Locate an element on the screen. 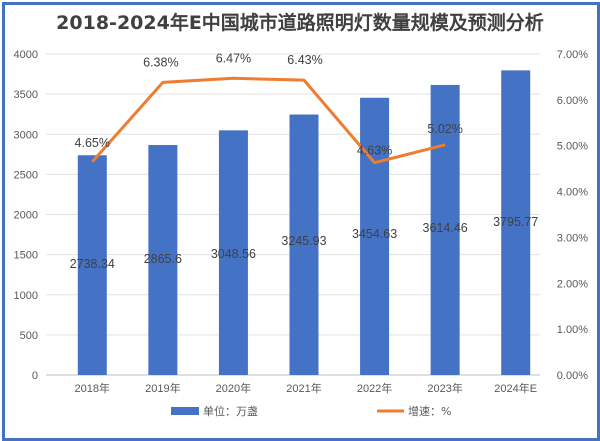 This screenshot has height=441, width=600. x-tick-label: 2019年 is located at coordinates (162, 388).